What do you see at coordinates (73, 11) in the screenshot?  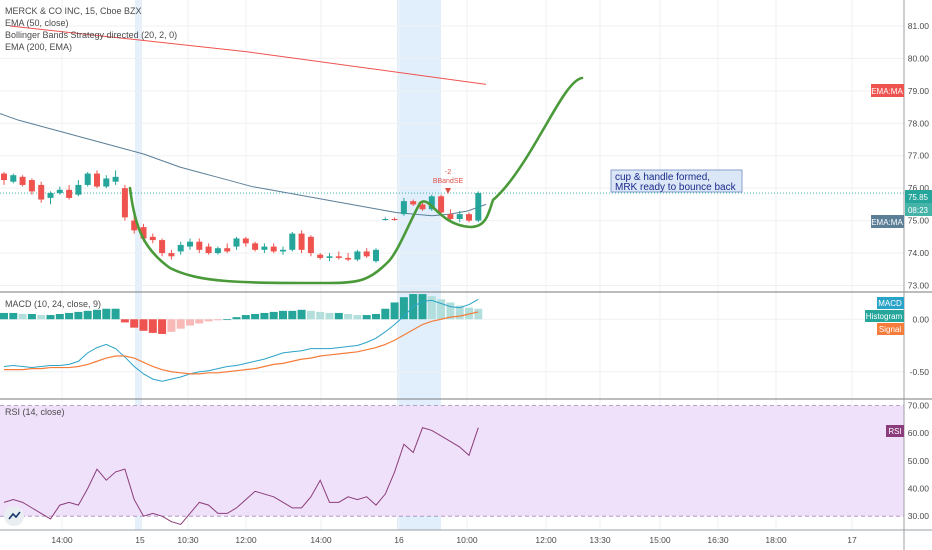 I see `symbol-title: MERCK & CO INC, 15, Cboe BZX` at bounding box center [73, 11].